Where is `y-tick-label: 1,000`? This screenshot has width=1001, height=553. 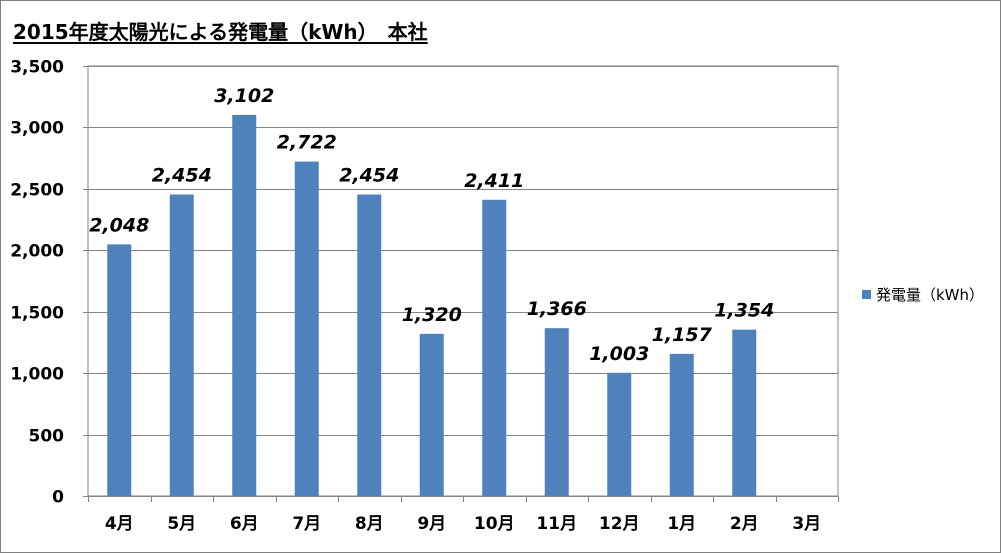
y-tick-label: 1,000 is located at coordinates (37, 375).